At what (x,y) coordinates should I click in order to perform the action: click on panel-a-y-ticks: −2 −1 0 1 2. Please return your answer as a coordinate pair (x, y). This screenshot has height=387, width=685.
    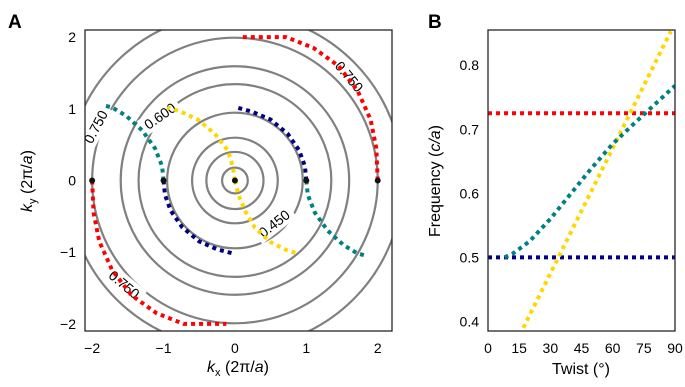
    Looking at the image, I should click on (68, 180).